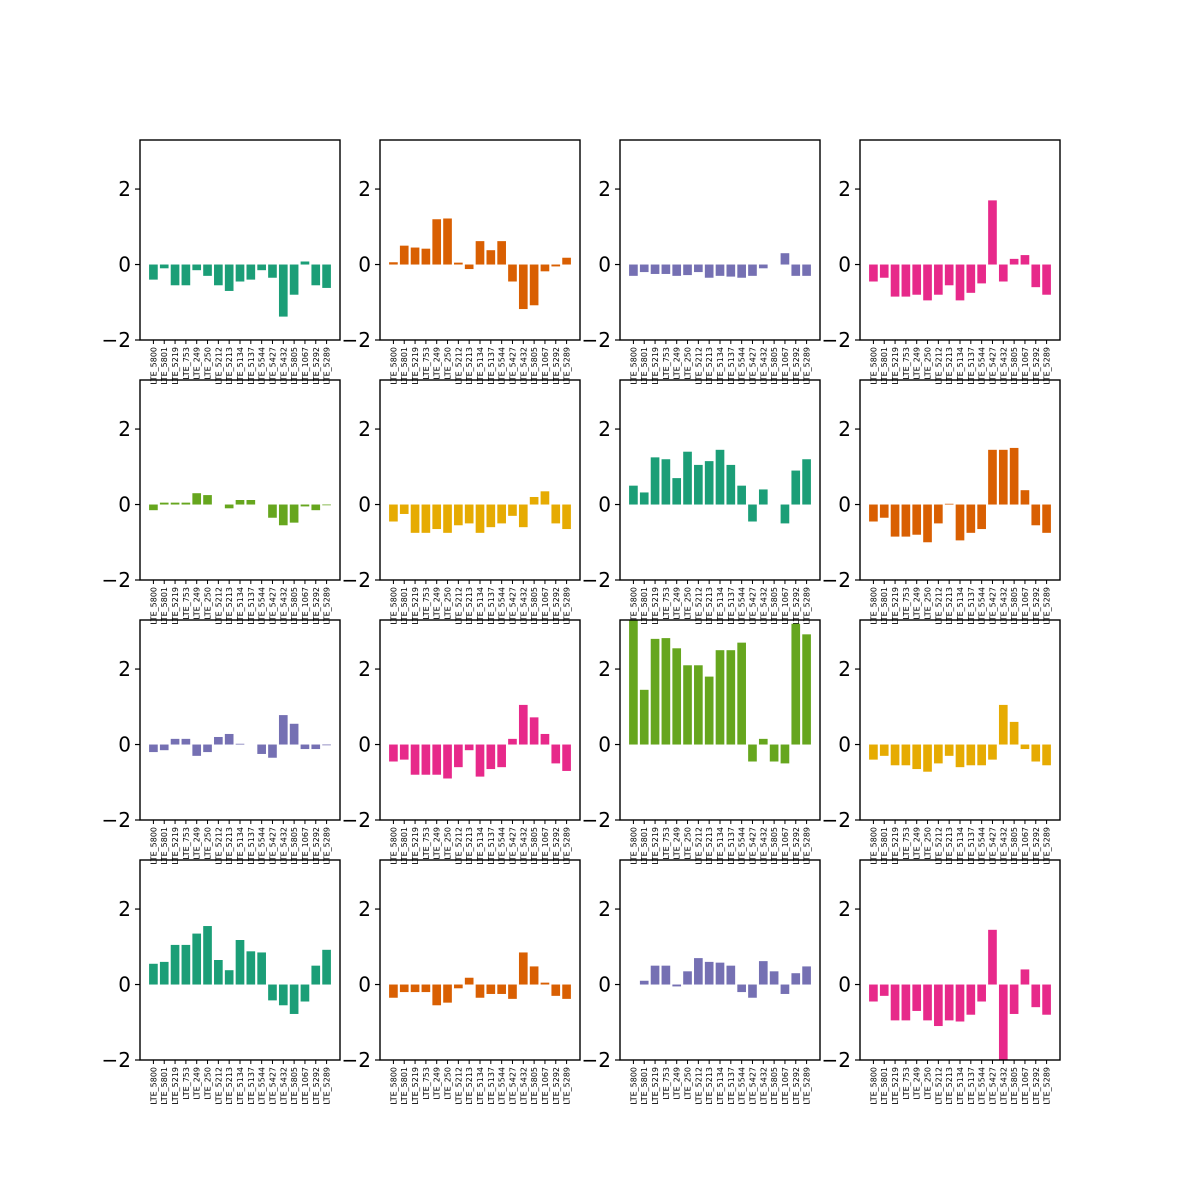  I want to click on x-tick-label: LTE_5801, so click(644, 846).